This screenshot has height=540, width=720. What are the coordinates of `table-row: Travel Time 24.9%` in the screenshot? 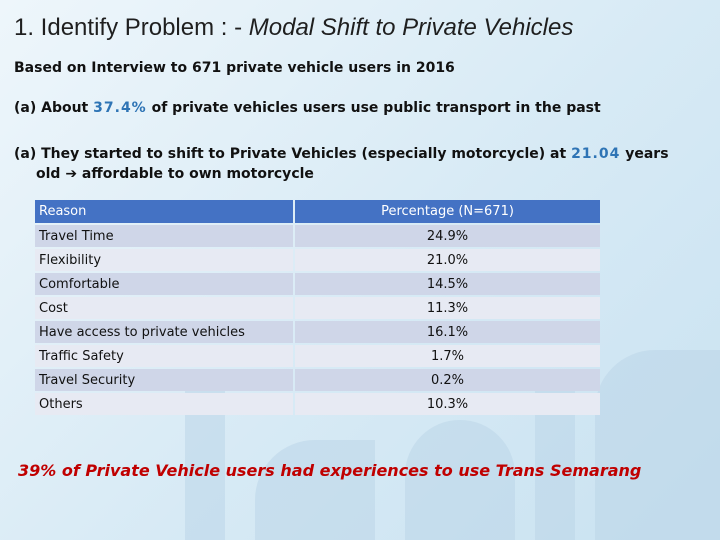 It's located at (317, 236).